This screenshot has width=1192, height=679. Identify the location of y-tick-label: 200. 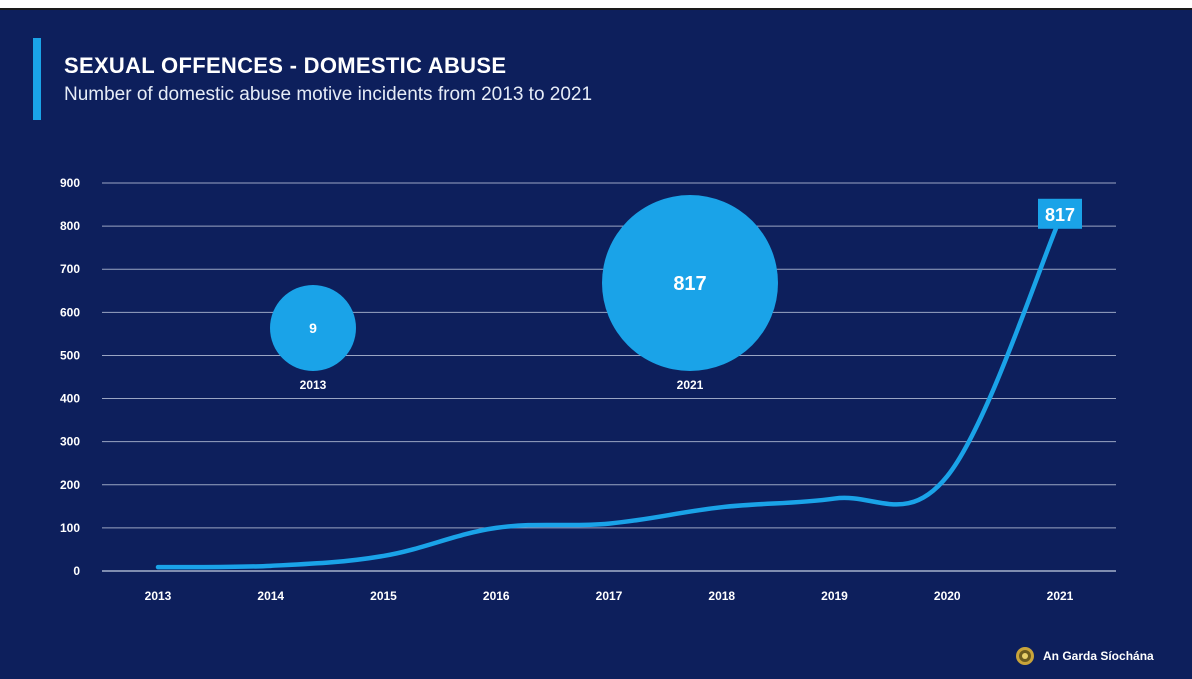
(70, 485).